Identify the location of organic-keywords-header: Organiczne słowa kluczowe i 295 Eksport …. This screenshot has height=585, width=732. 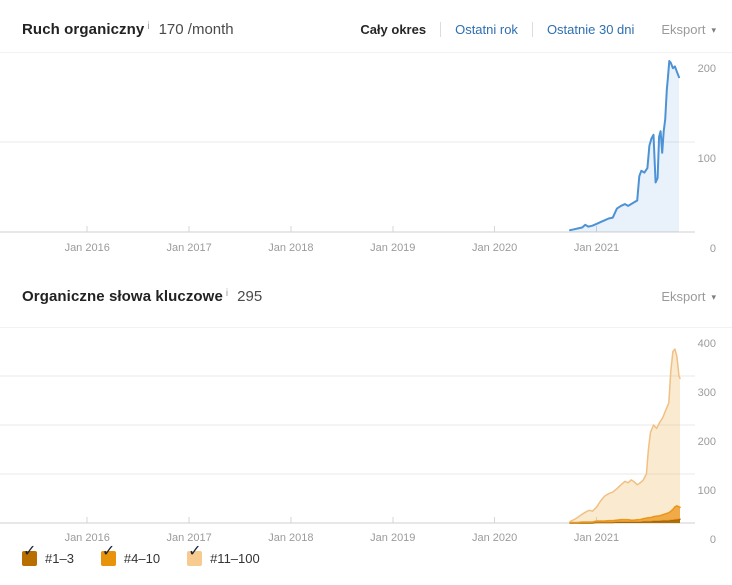
(369, 296).